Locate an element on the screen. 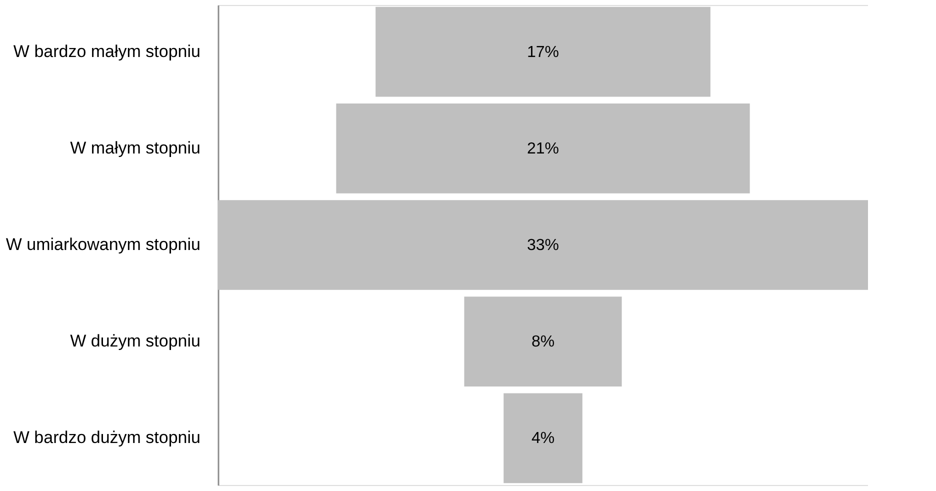  category-label: W dużym stopniu is located at coordinates (135, 341).